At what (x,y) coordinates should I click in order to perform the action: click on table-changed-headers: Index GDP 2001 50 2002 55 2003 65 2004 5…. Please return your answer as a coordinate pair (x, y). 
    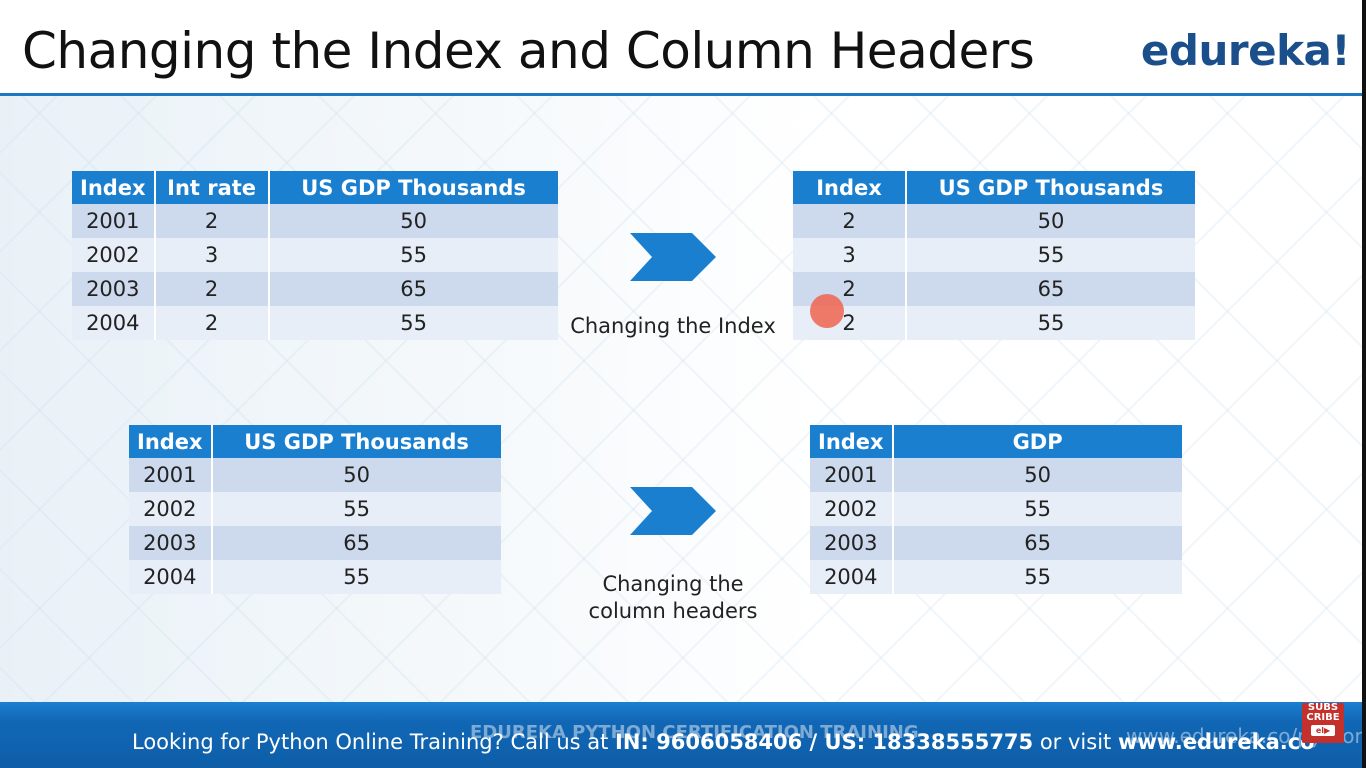
    Looking at the image, I should click on (996, 509).